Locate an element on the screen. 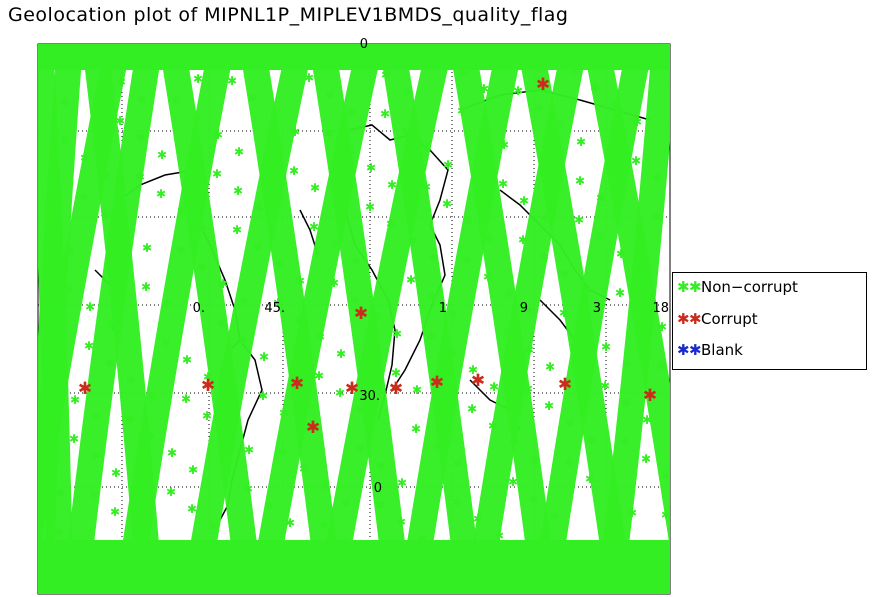  lat-label-30: 30. is located at coordinates (369, 396).